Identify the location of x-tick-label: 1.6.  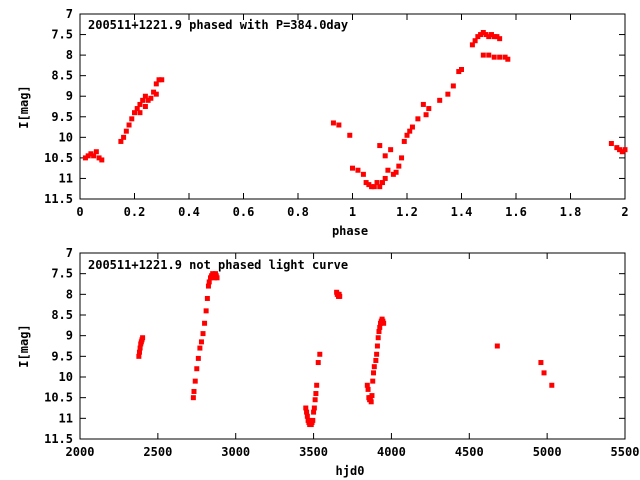
(516, 212).